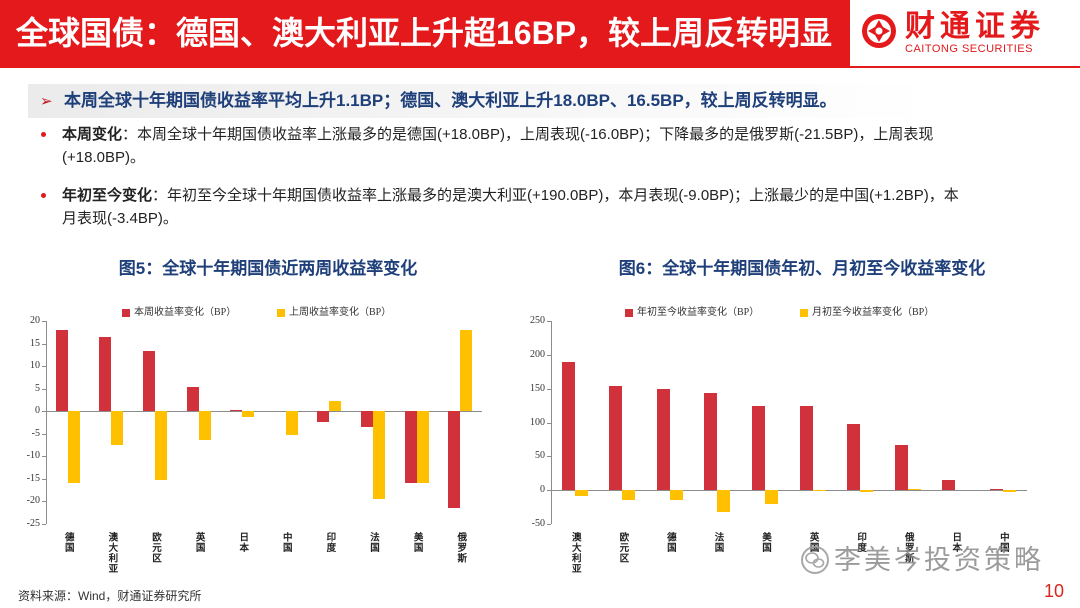 The image size is (1080, 608). I want to click on chart-title-fig5: 图5：全球十年期国债近两周收益率变化, so click(268, 268).